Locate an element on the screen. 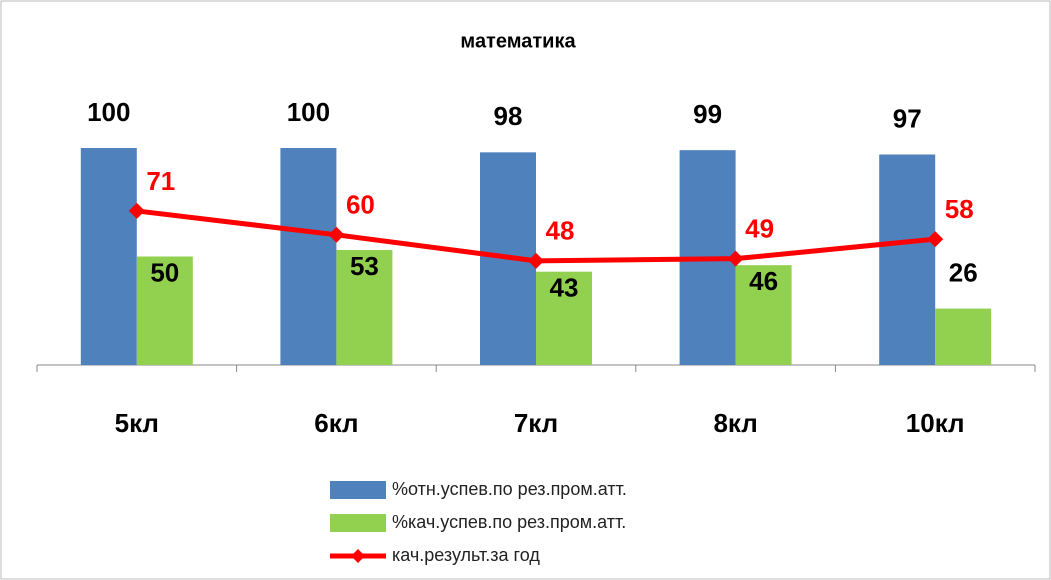 Image resolution: width=1051 pixels, height=580 pixels. x-tick-label: 8кл is located at coordinates (735, 423).